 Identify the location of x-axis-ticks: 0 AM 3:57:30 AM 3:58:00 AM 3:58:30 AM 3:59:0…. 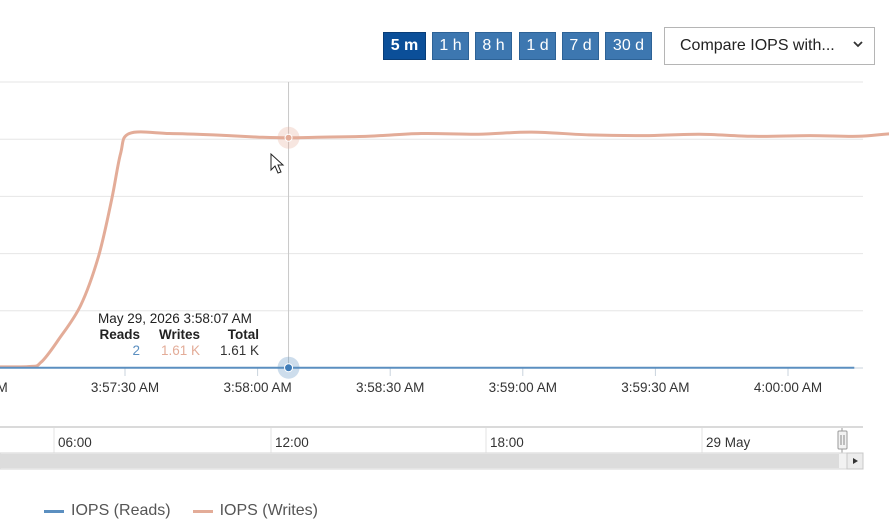
(411, 381).